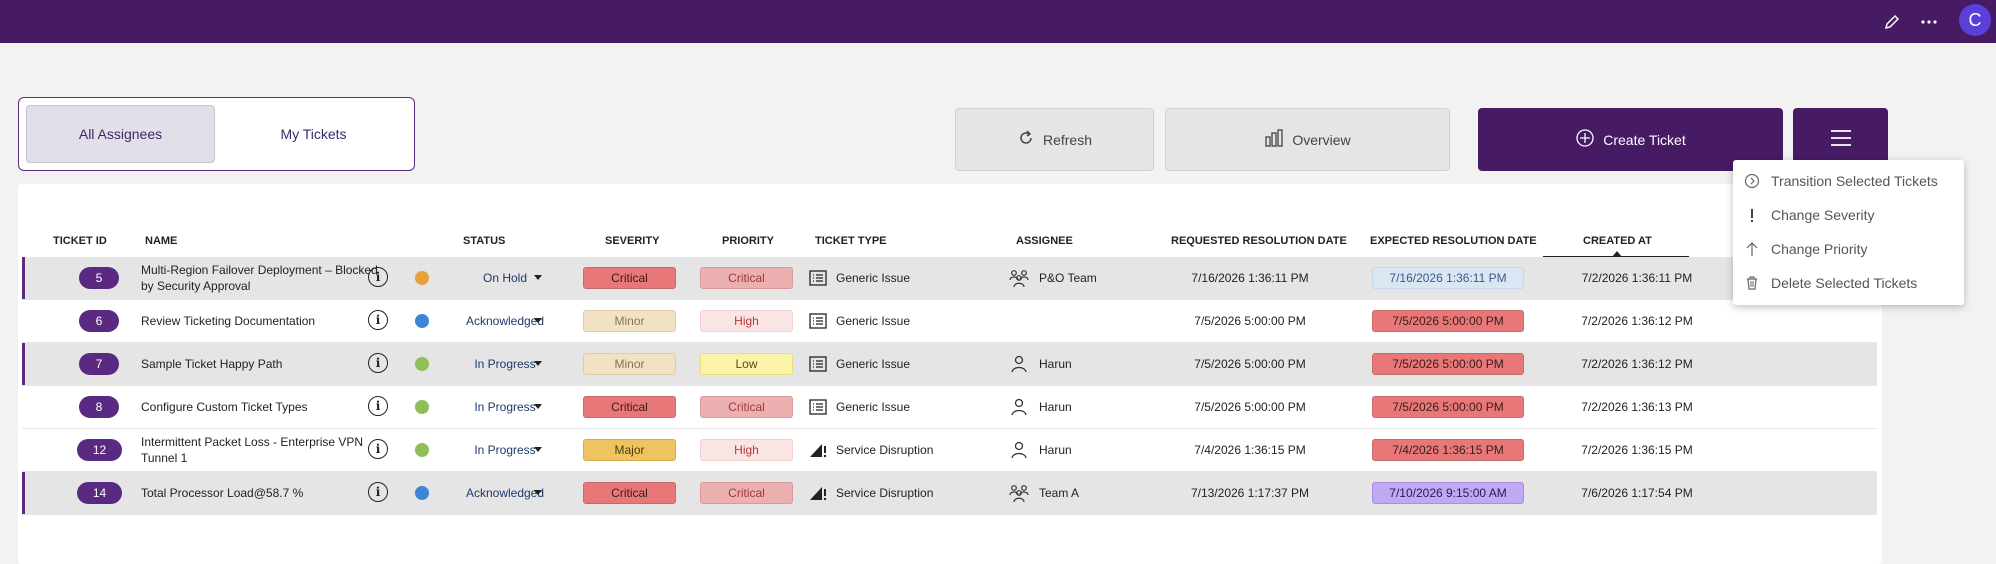 The image size is (1996, 564). What do you see at coordinates (1637, 450) in the screenshot?
I see `created-at: 7/2/2026 1:36:15 PM` at bounding box center [1637, 450].